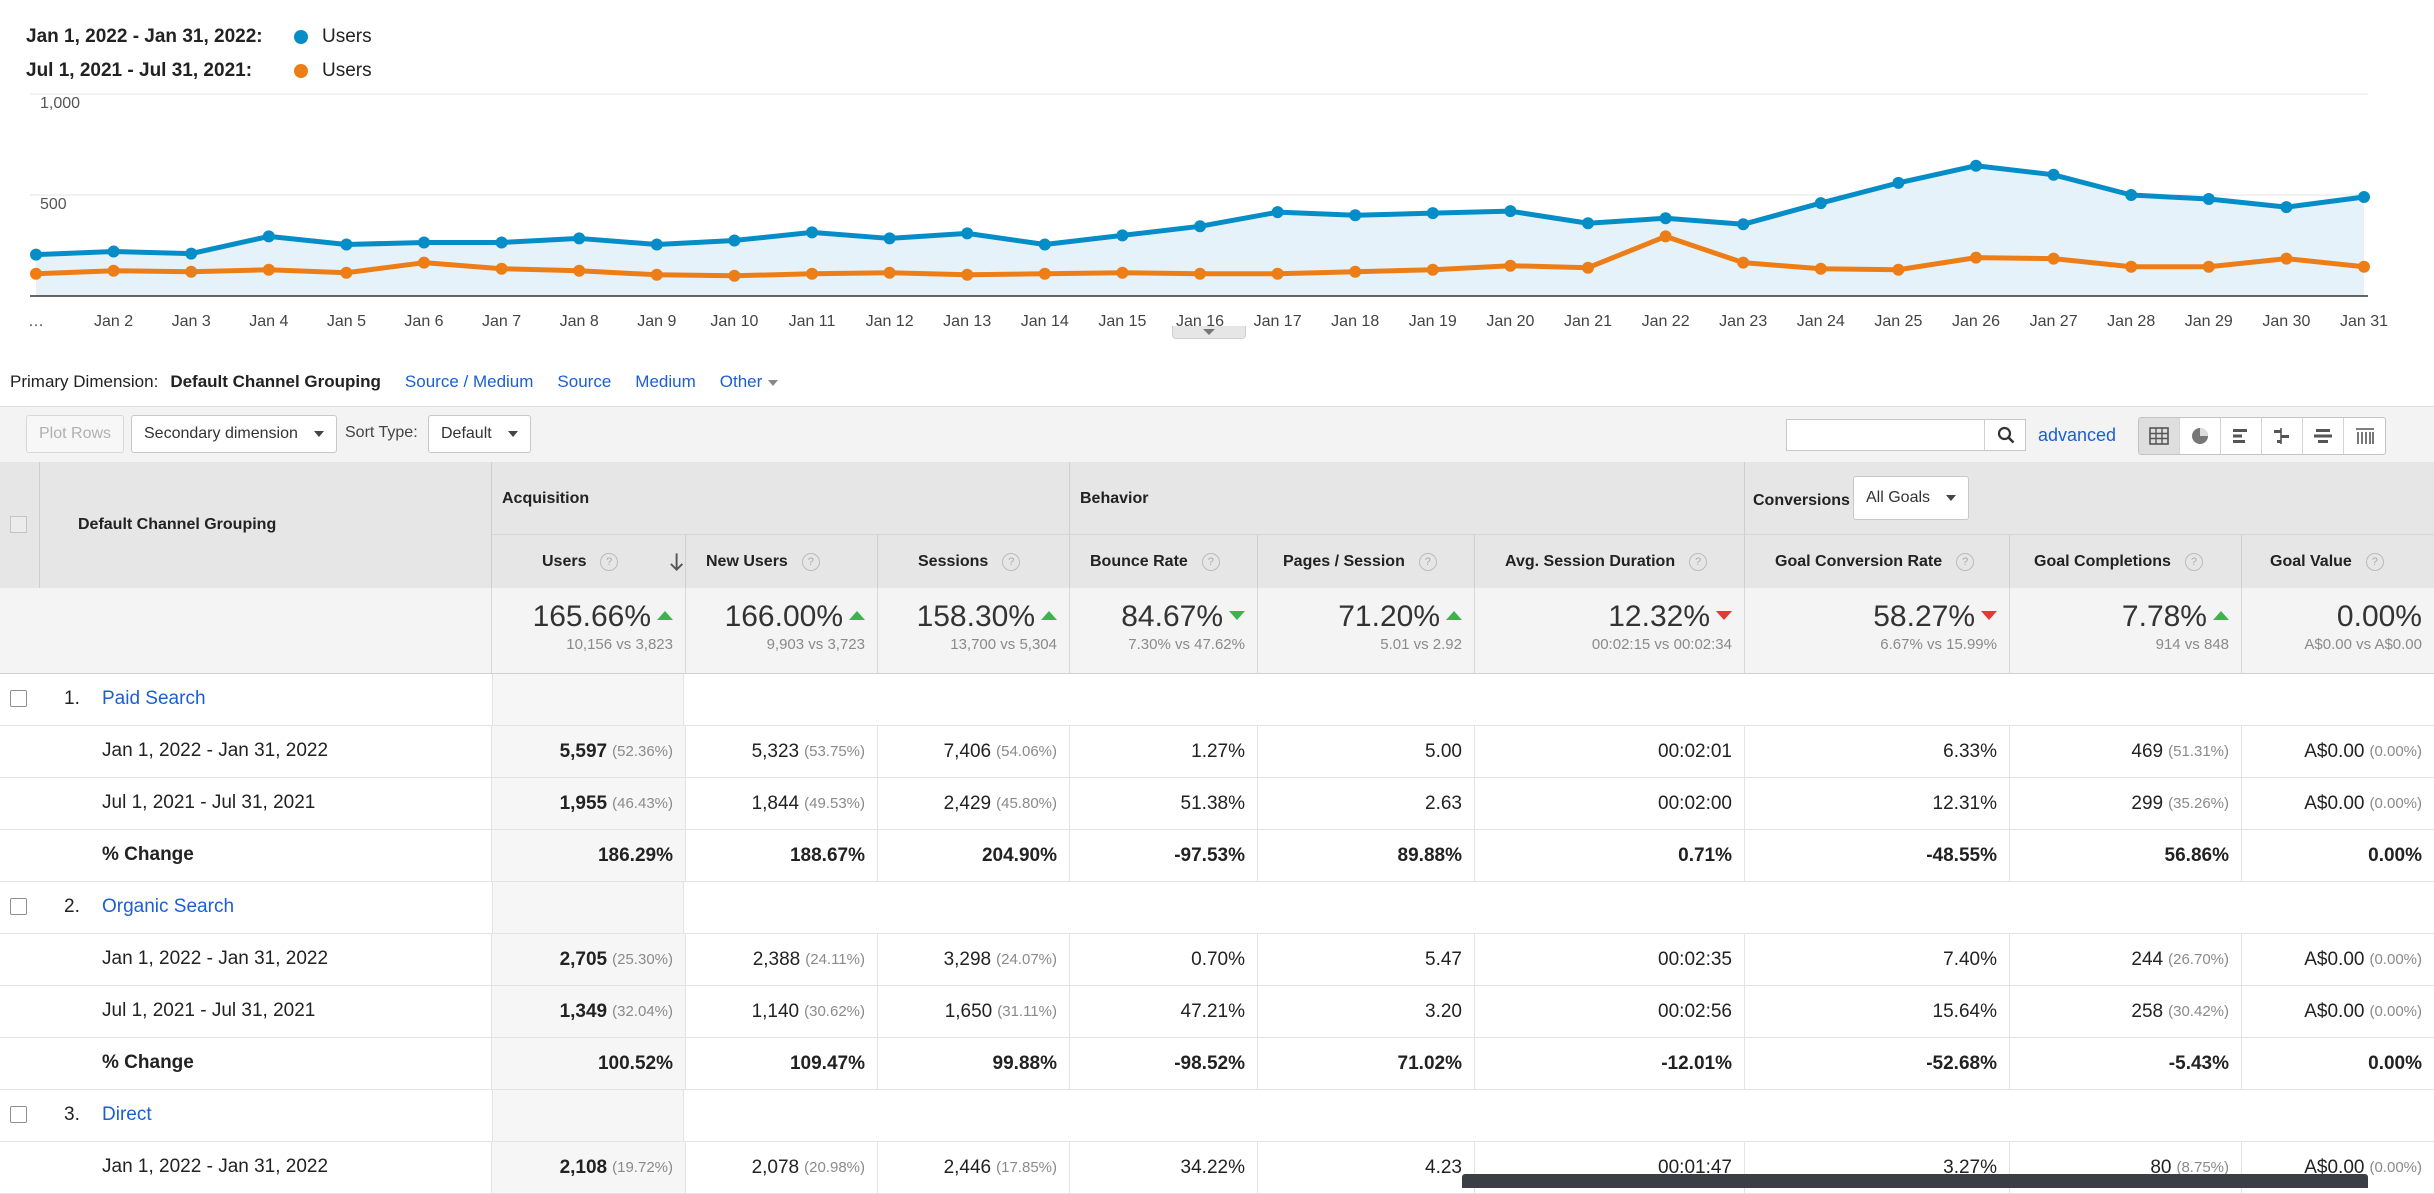  I want to click on dimension-source-medium: Source / Medium, so click(469, 381).